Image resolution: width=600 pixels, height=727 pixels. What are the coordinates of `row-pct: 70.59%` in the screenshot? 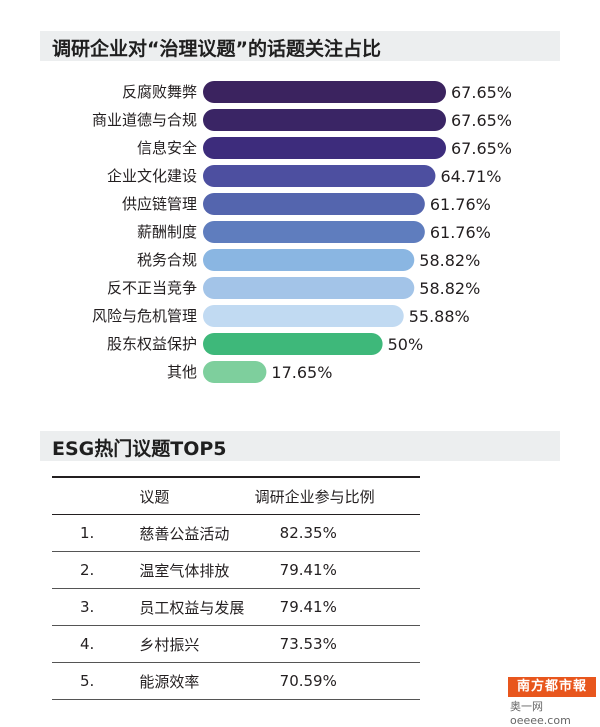 It's located at (336, 681).